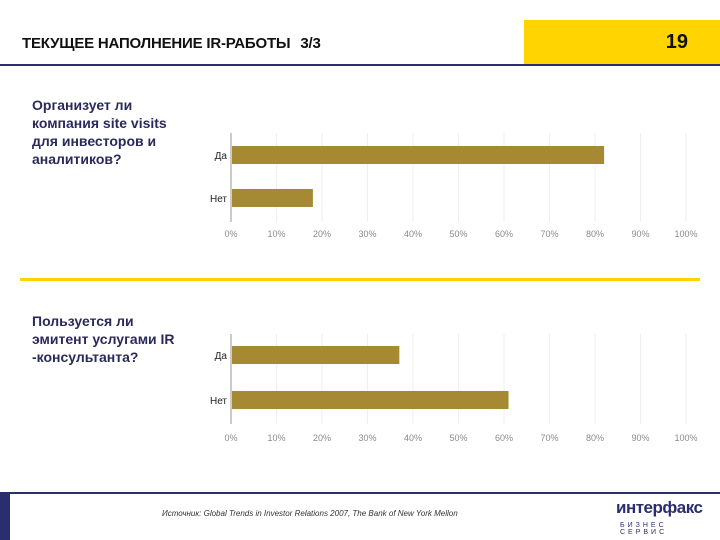 The height and width of the screenshot is (540, 720). Describe the element at coordinates (622, 42) in the screenshot. I see `page-number-box: 19` at that location.